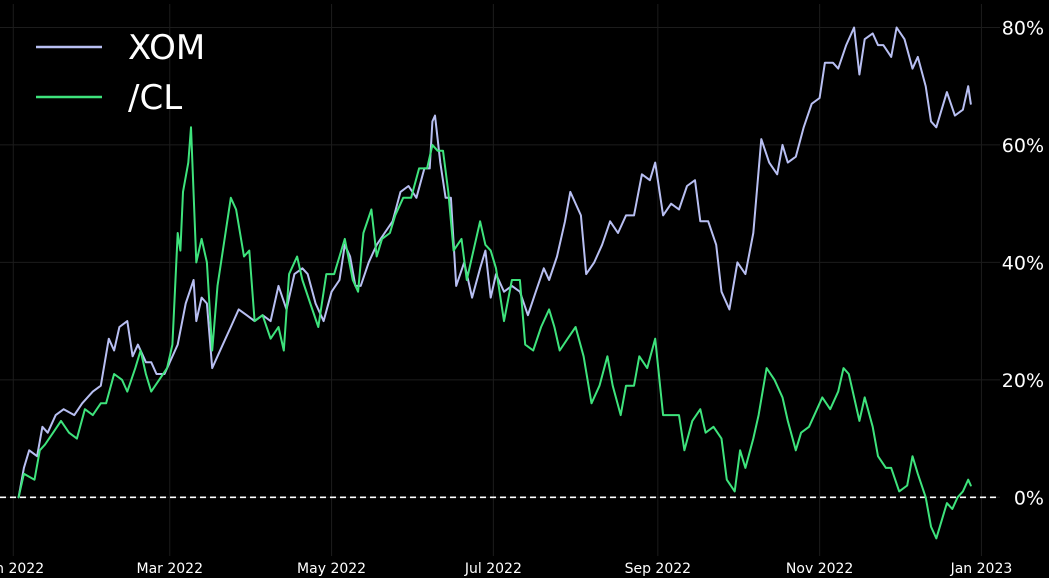 This screenshot has width=1049, height=578. What do you see at coordinates (658, 569) in the screenshot?
I see `x-tick-label: Sep 2022` at bounding box center [658, 569].